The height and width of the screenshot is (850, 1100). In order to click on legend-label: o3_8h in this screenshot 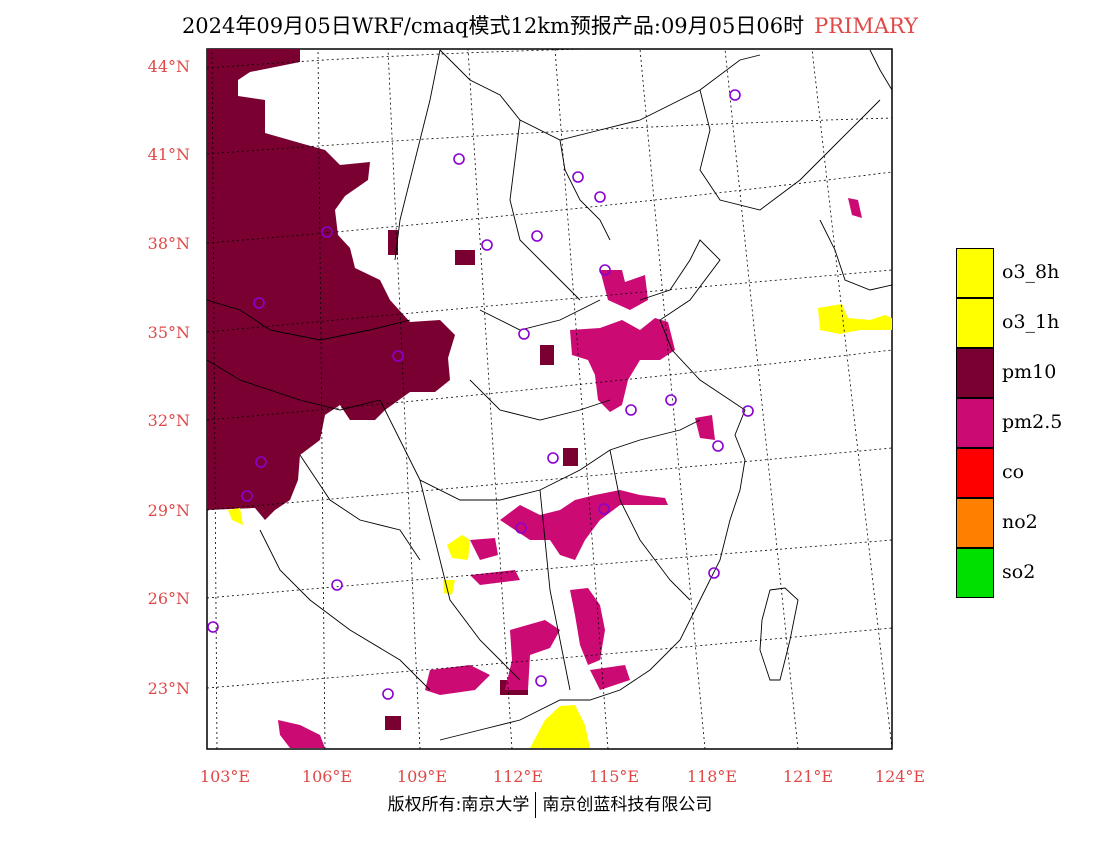, I will do `click(1031, 272)`.